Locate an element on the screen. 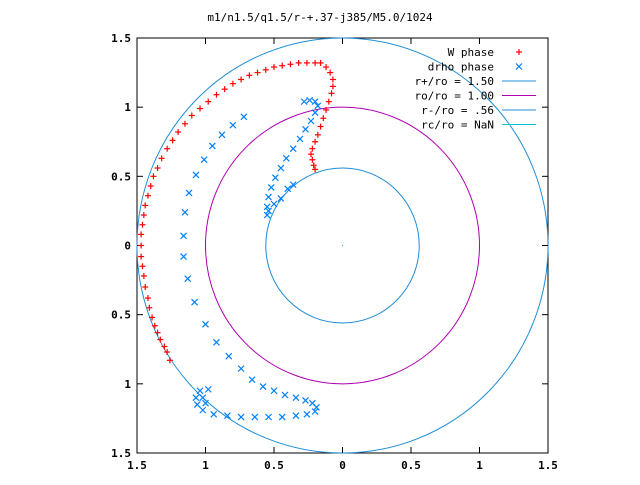  x-tick-label: 1 is located at coordinates (479, 465).